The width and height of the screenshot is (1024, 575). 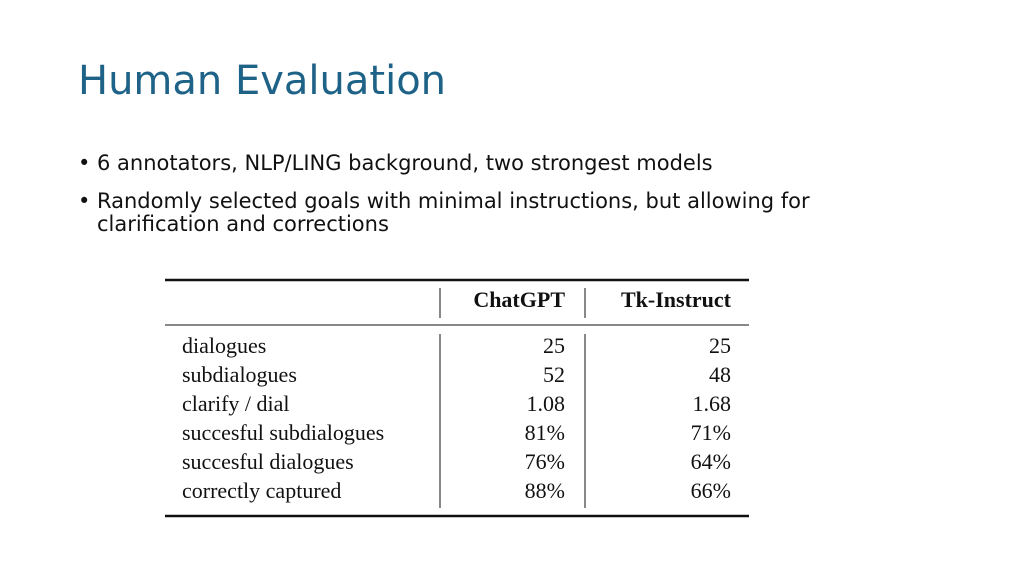 I want to click on cell-value: 81%, so click(x=545, y=432).